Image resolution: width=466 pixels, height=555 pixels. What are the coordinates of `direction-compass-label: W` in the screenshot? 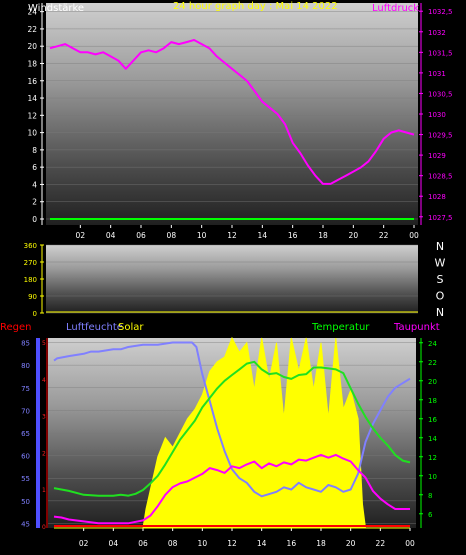 It's located at (440, 263).